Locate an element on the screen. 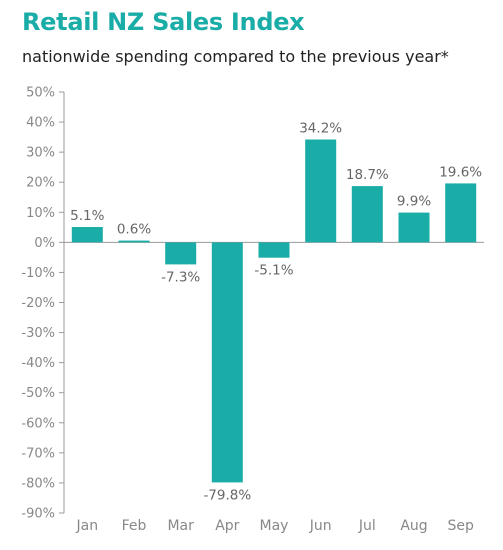  bar-mar is located at coordinates (181, 253).